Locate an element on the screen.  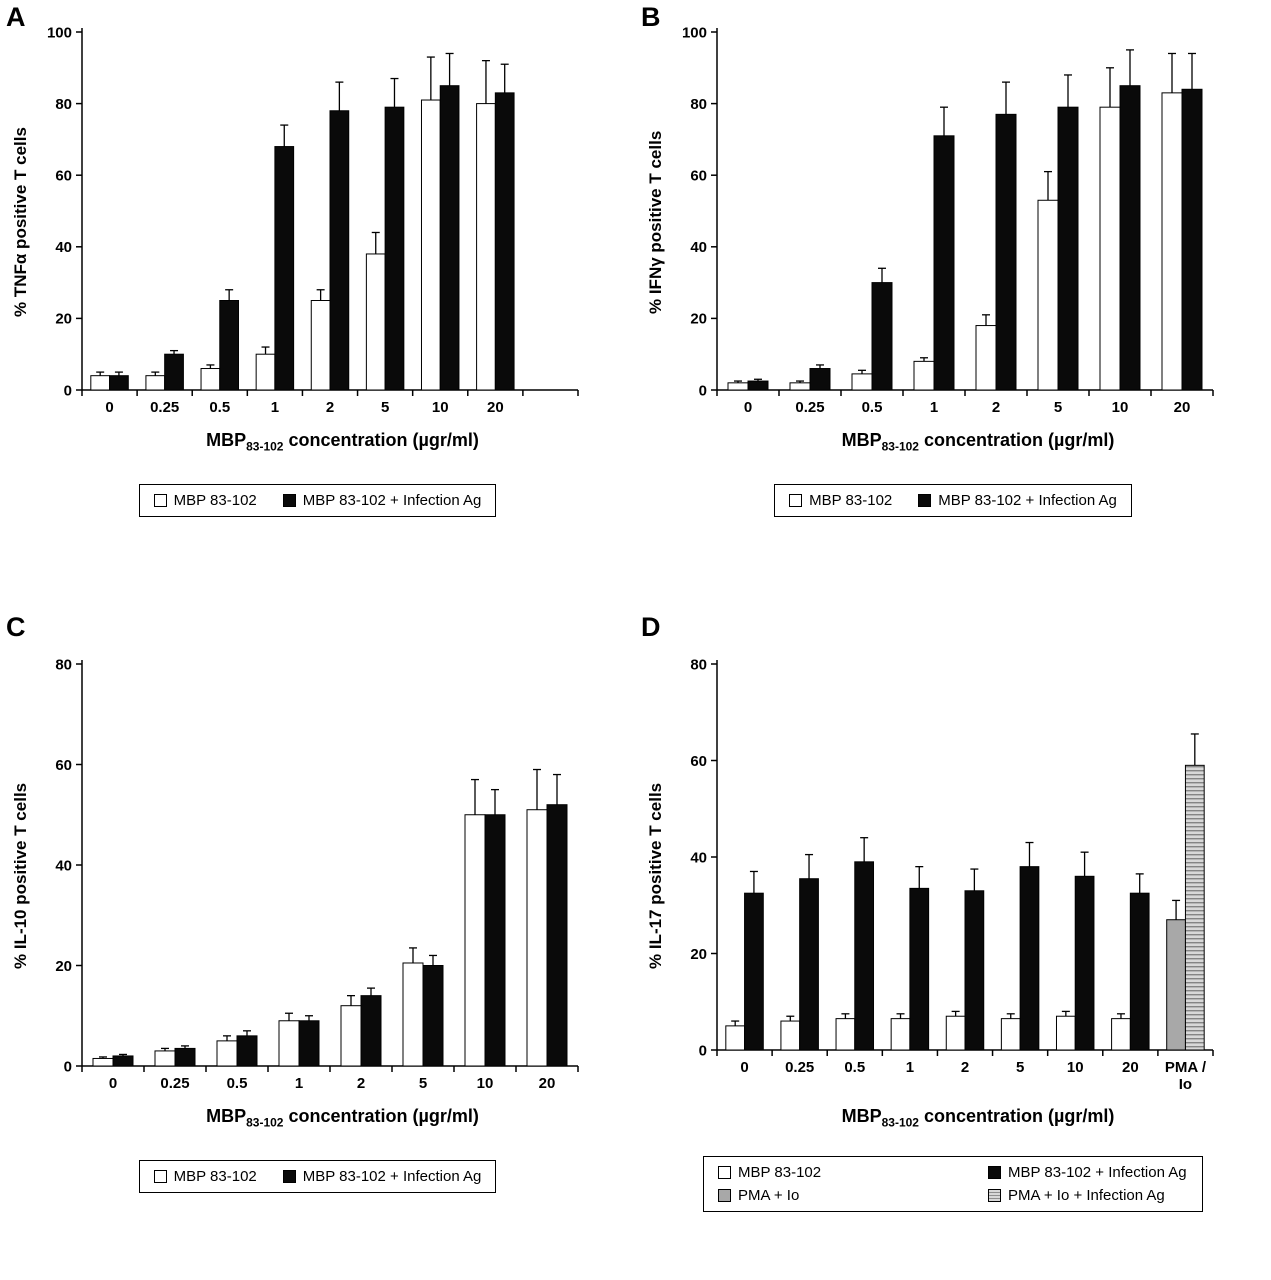
svg-text: 0.5 is located at coordinates (219, 407).